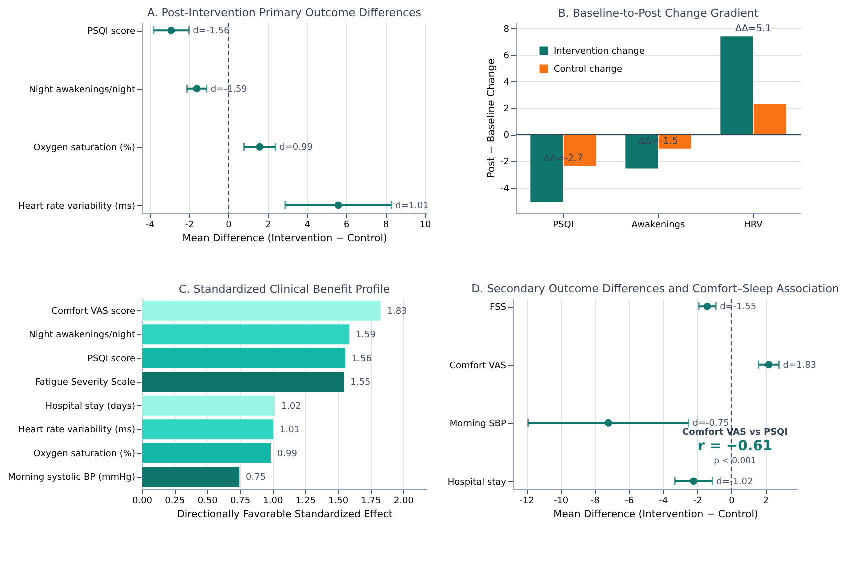 This screenshot has height=561, width=862. Describe the element at coordinates (285, 515) in the screenshot. I see `x-axis-title: Directionally Favorable Standardized Effect` at that location.